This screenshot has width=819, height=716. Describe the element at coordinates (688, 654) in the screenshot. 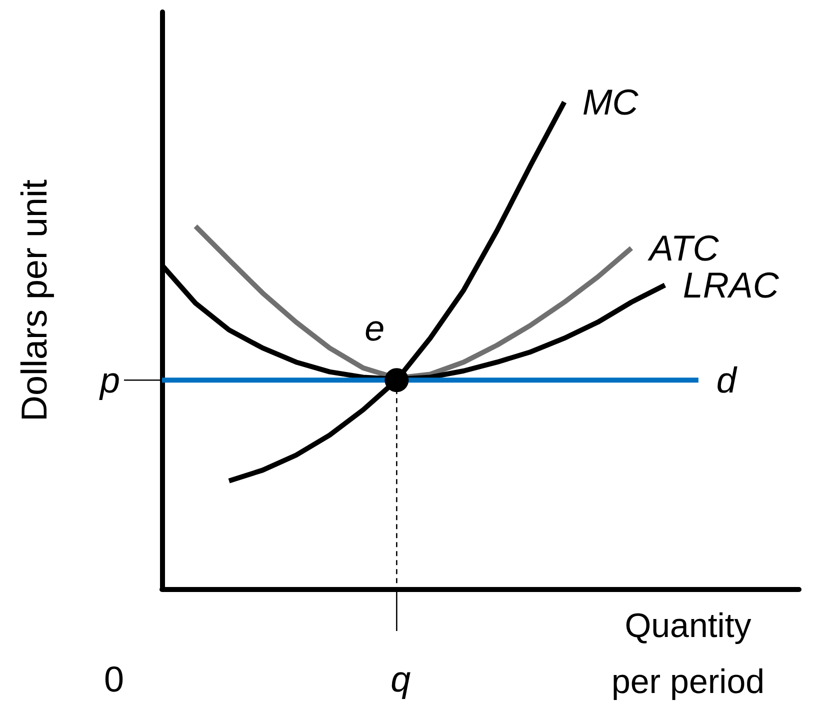

I see `x-axis-title: Quantity per period` at that location.